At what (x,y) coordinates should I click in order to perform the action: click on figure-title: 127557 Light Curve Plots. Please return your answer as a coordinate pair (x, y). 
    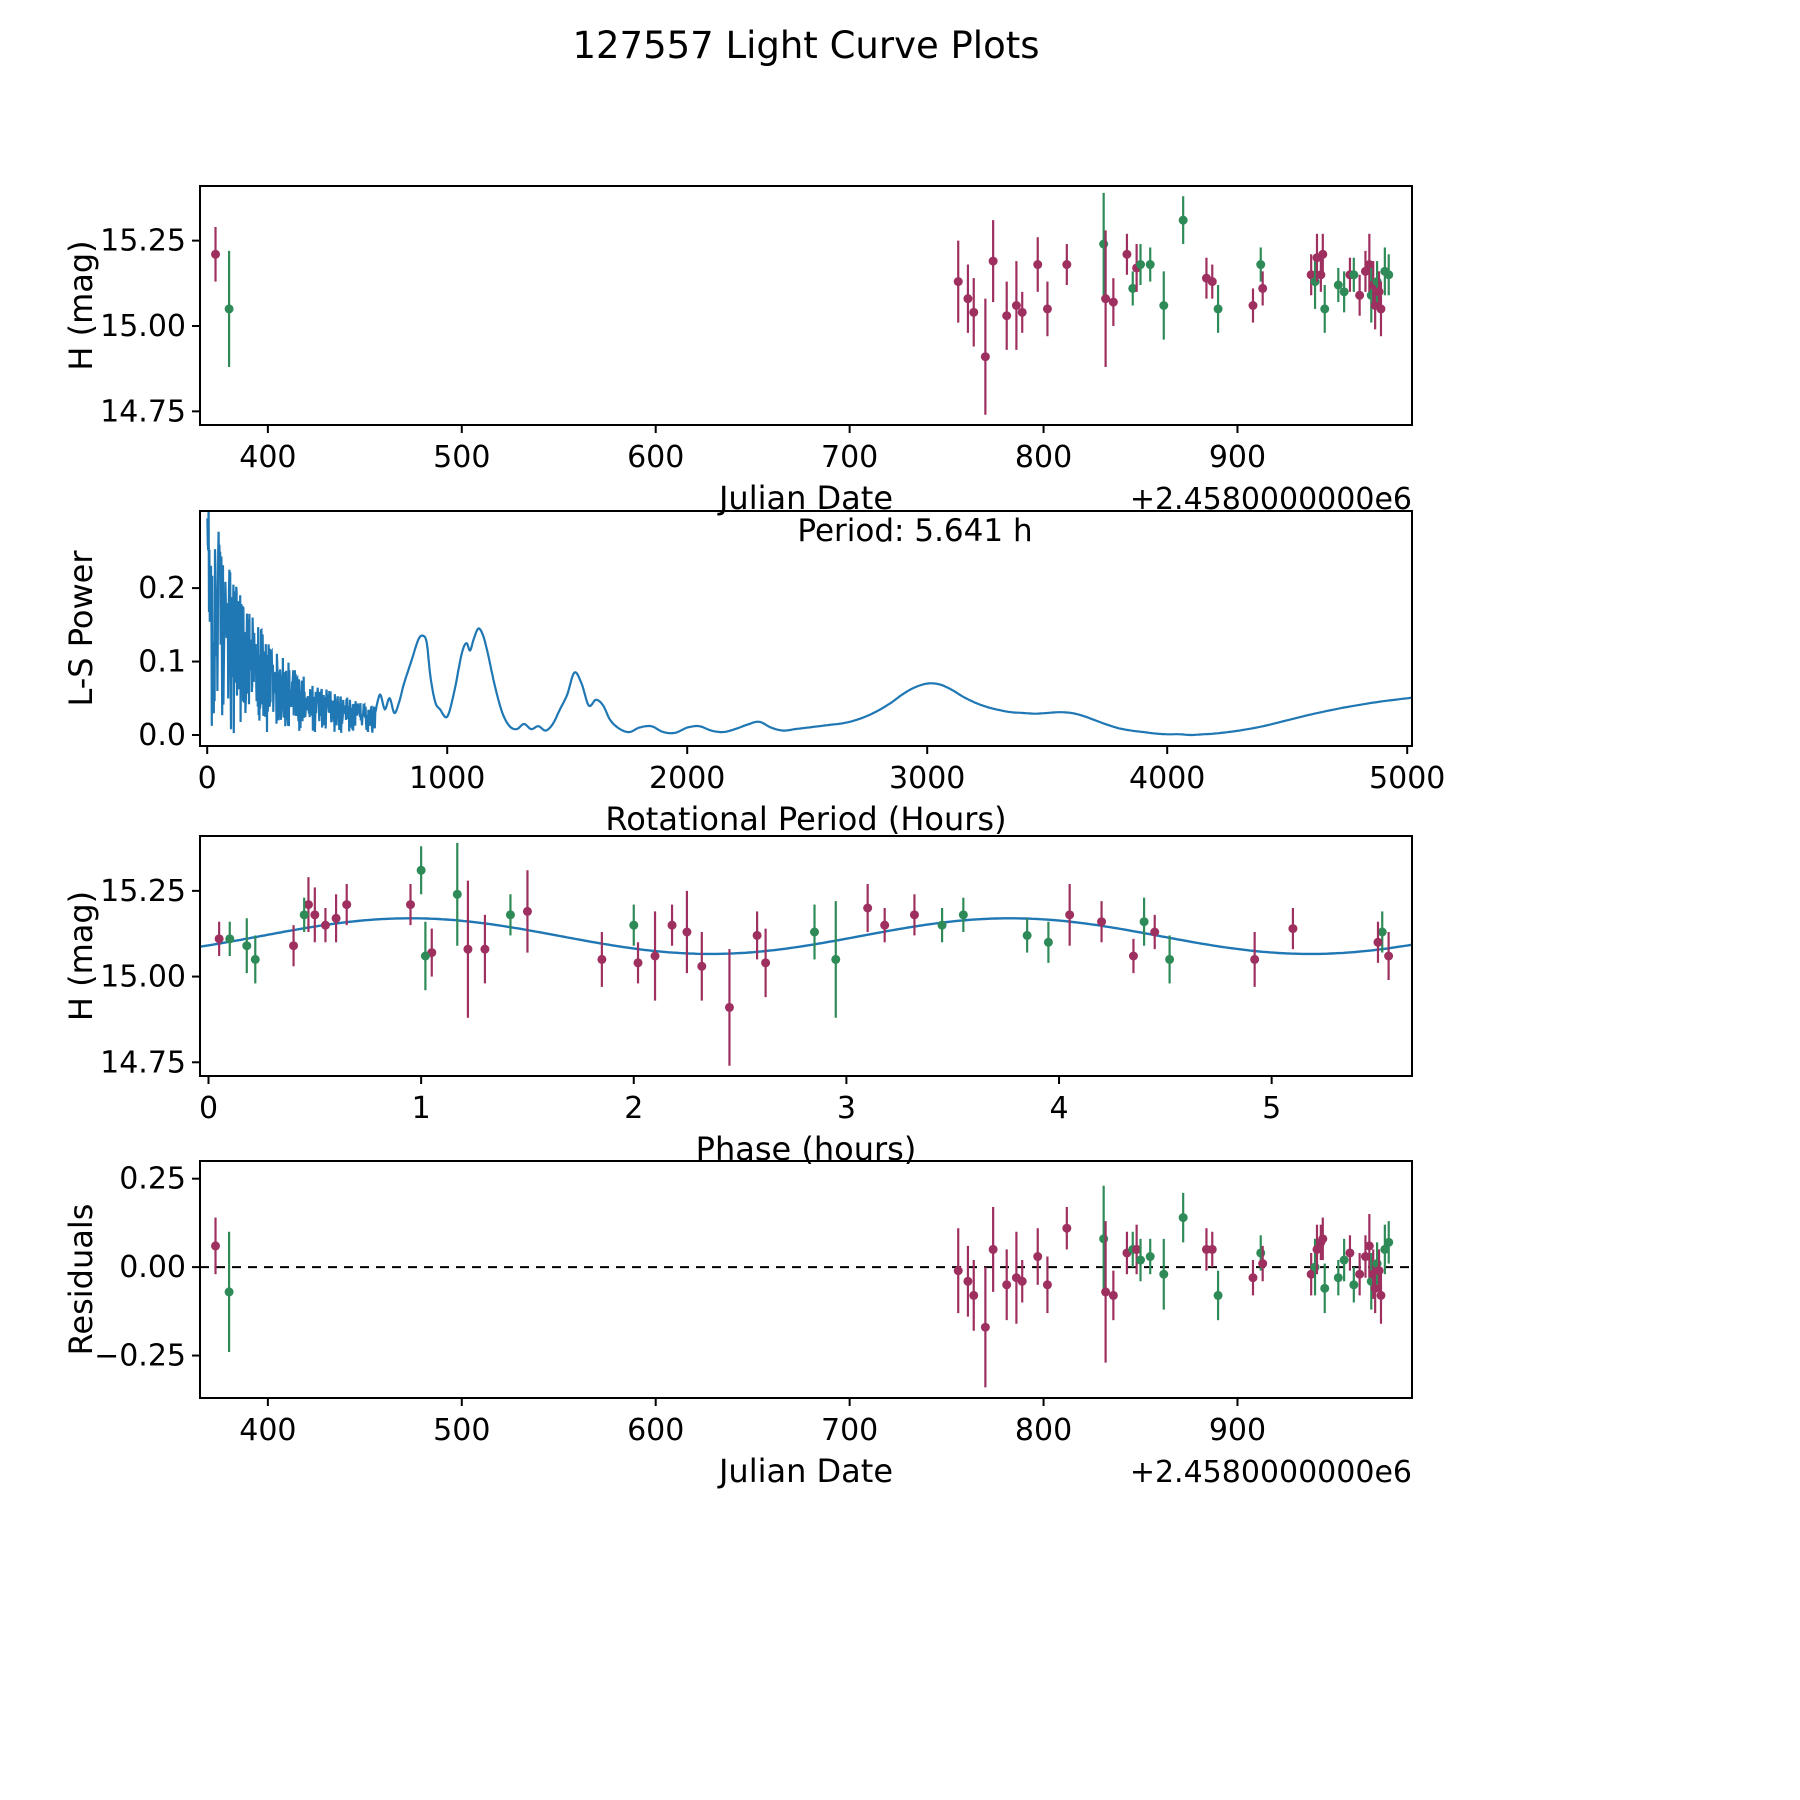
    Looking at the image, I should click on (806, 45).